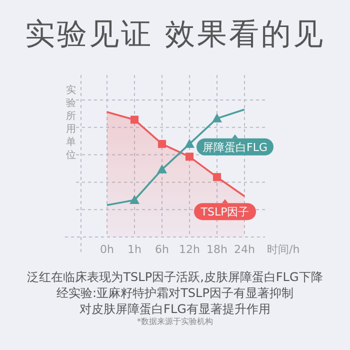 The width and height of the screenshot is (350, 350). I want to click on text: 经实验:亚麻籽特护霜对TSLP因子有显著抑制, so click(175, 293).